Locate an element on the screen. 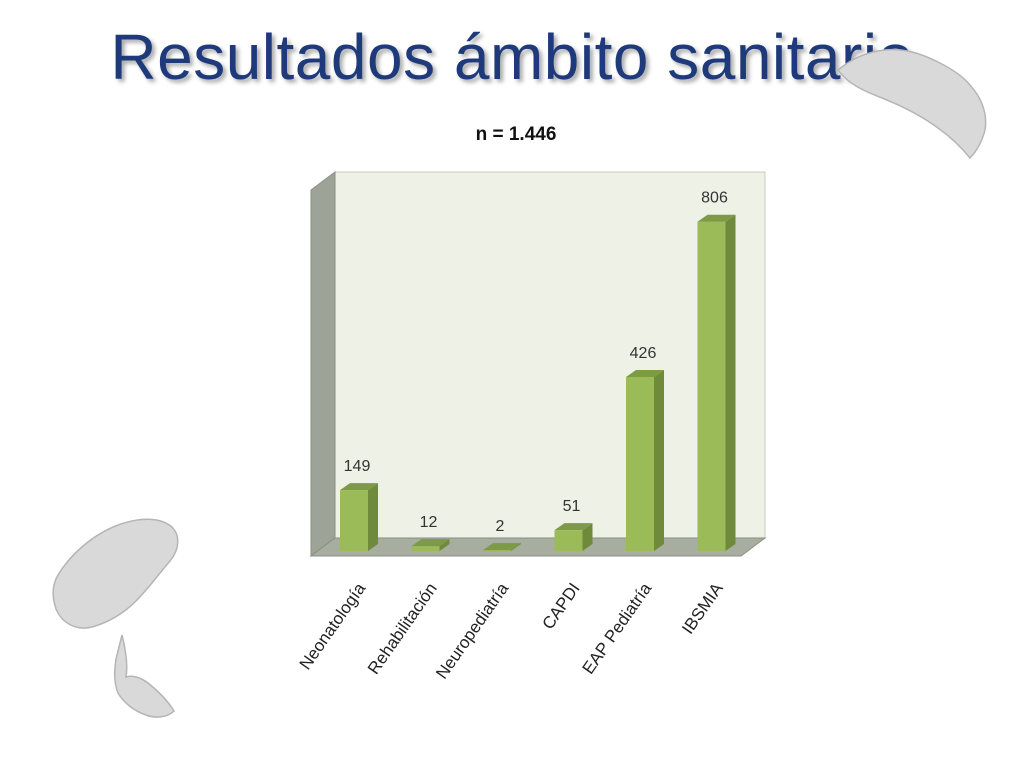  data-label: 149 is located at coordinates (357, 466).